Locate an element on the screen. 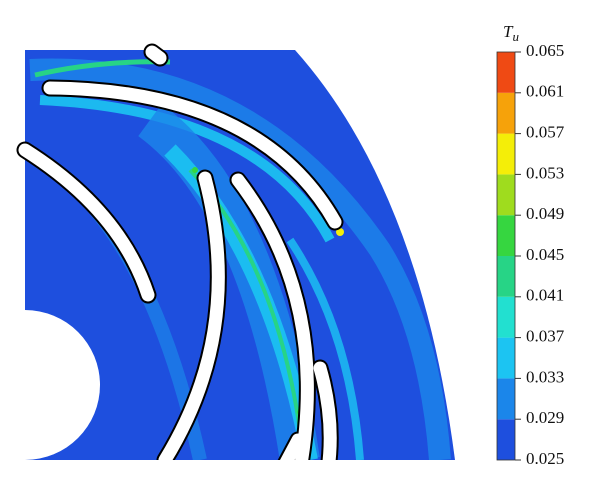 The height and width of the screenshot is (495, 600). colorbar-tick-label: 0.057 is located at coordinates (545, 132).